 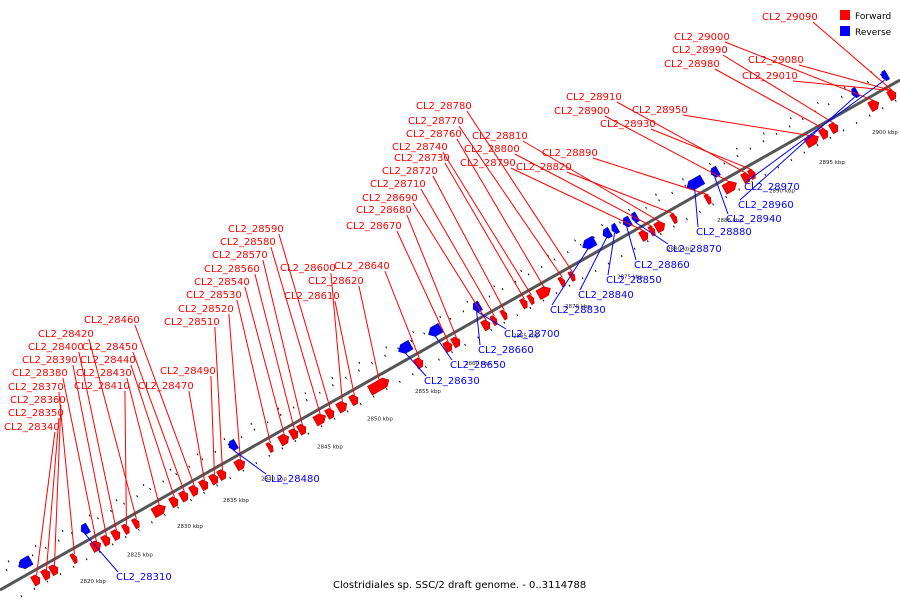 I want to click on tick-label: 2870 kbp, so click(x=578, y=307).